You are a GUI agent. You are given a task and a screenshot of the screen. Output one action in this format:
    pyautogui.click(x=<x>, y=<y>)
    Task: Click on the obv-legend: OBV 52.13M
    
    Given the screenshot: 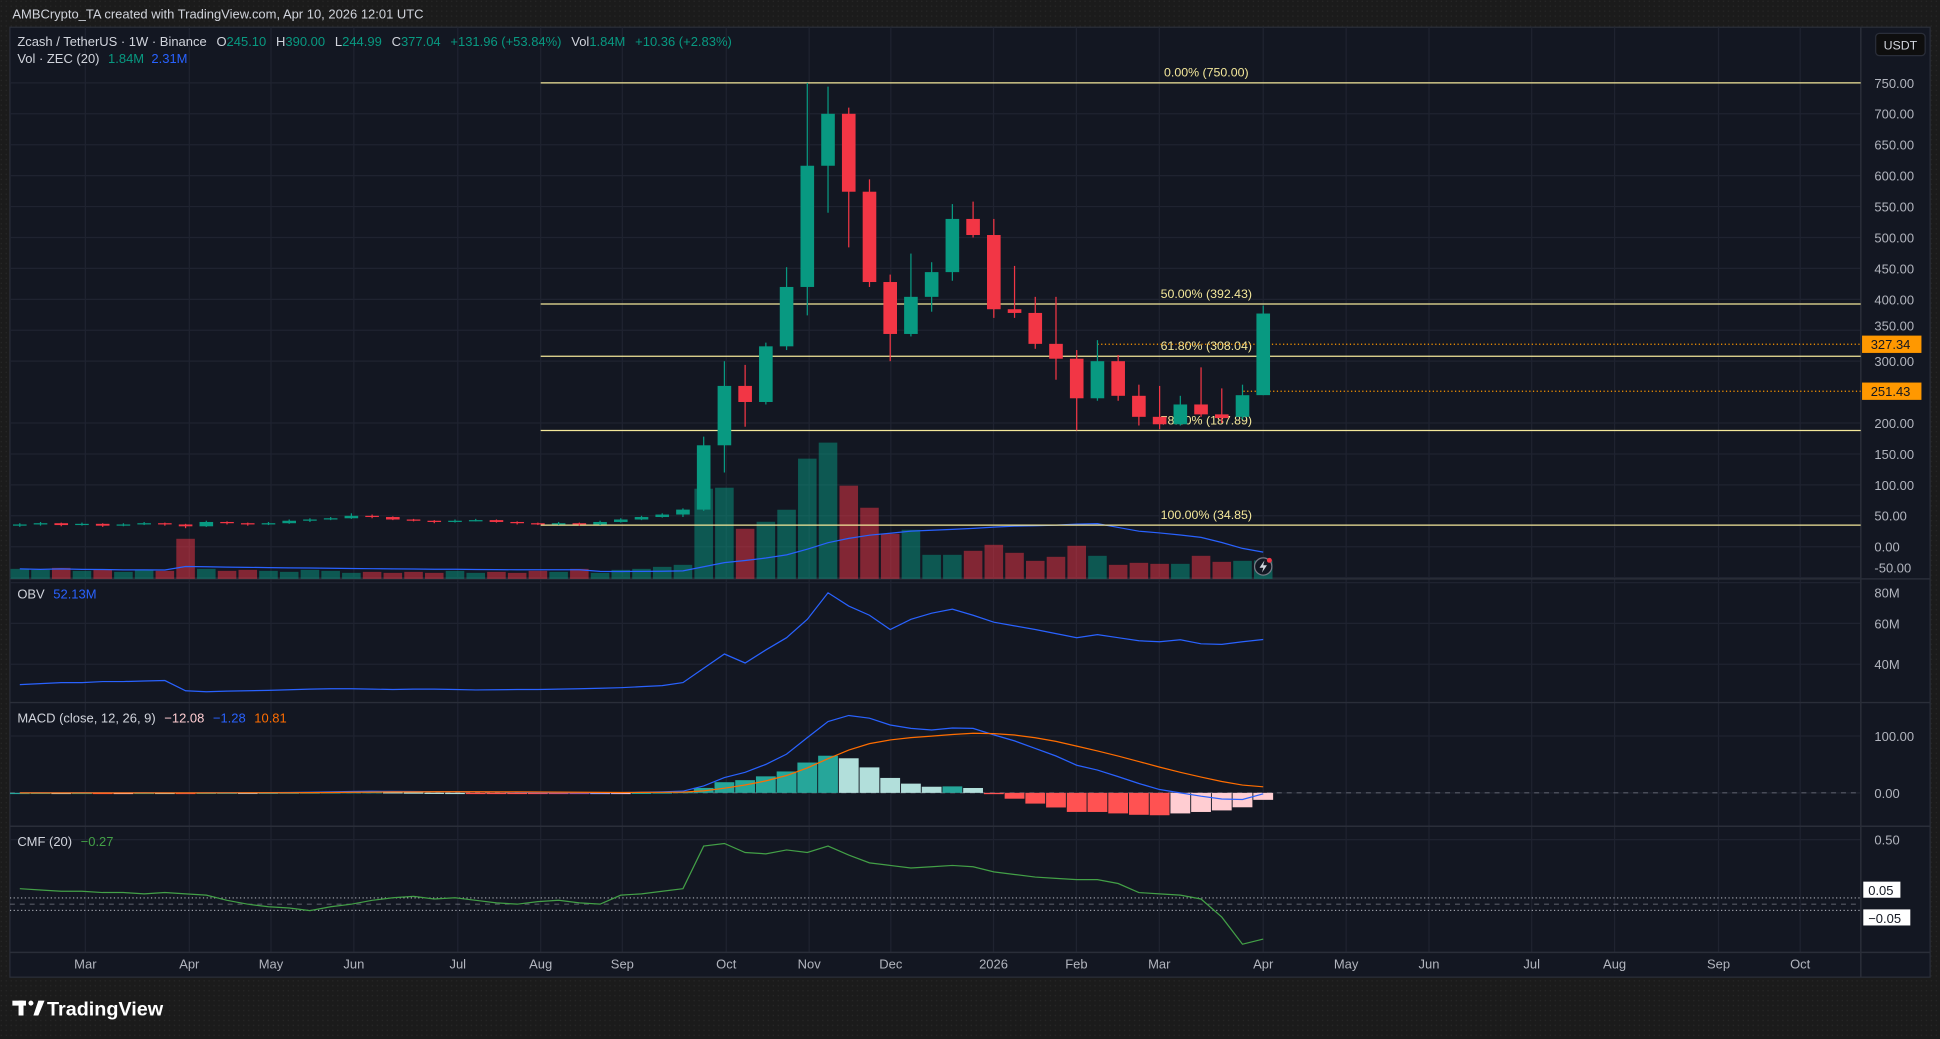 What is the action you would take?
    pyautogui.click(x=56, y=594)
    